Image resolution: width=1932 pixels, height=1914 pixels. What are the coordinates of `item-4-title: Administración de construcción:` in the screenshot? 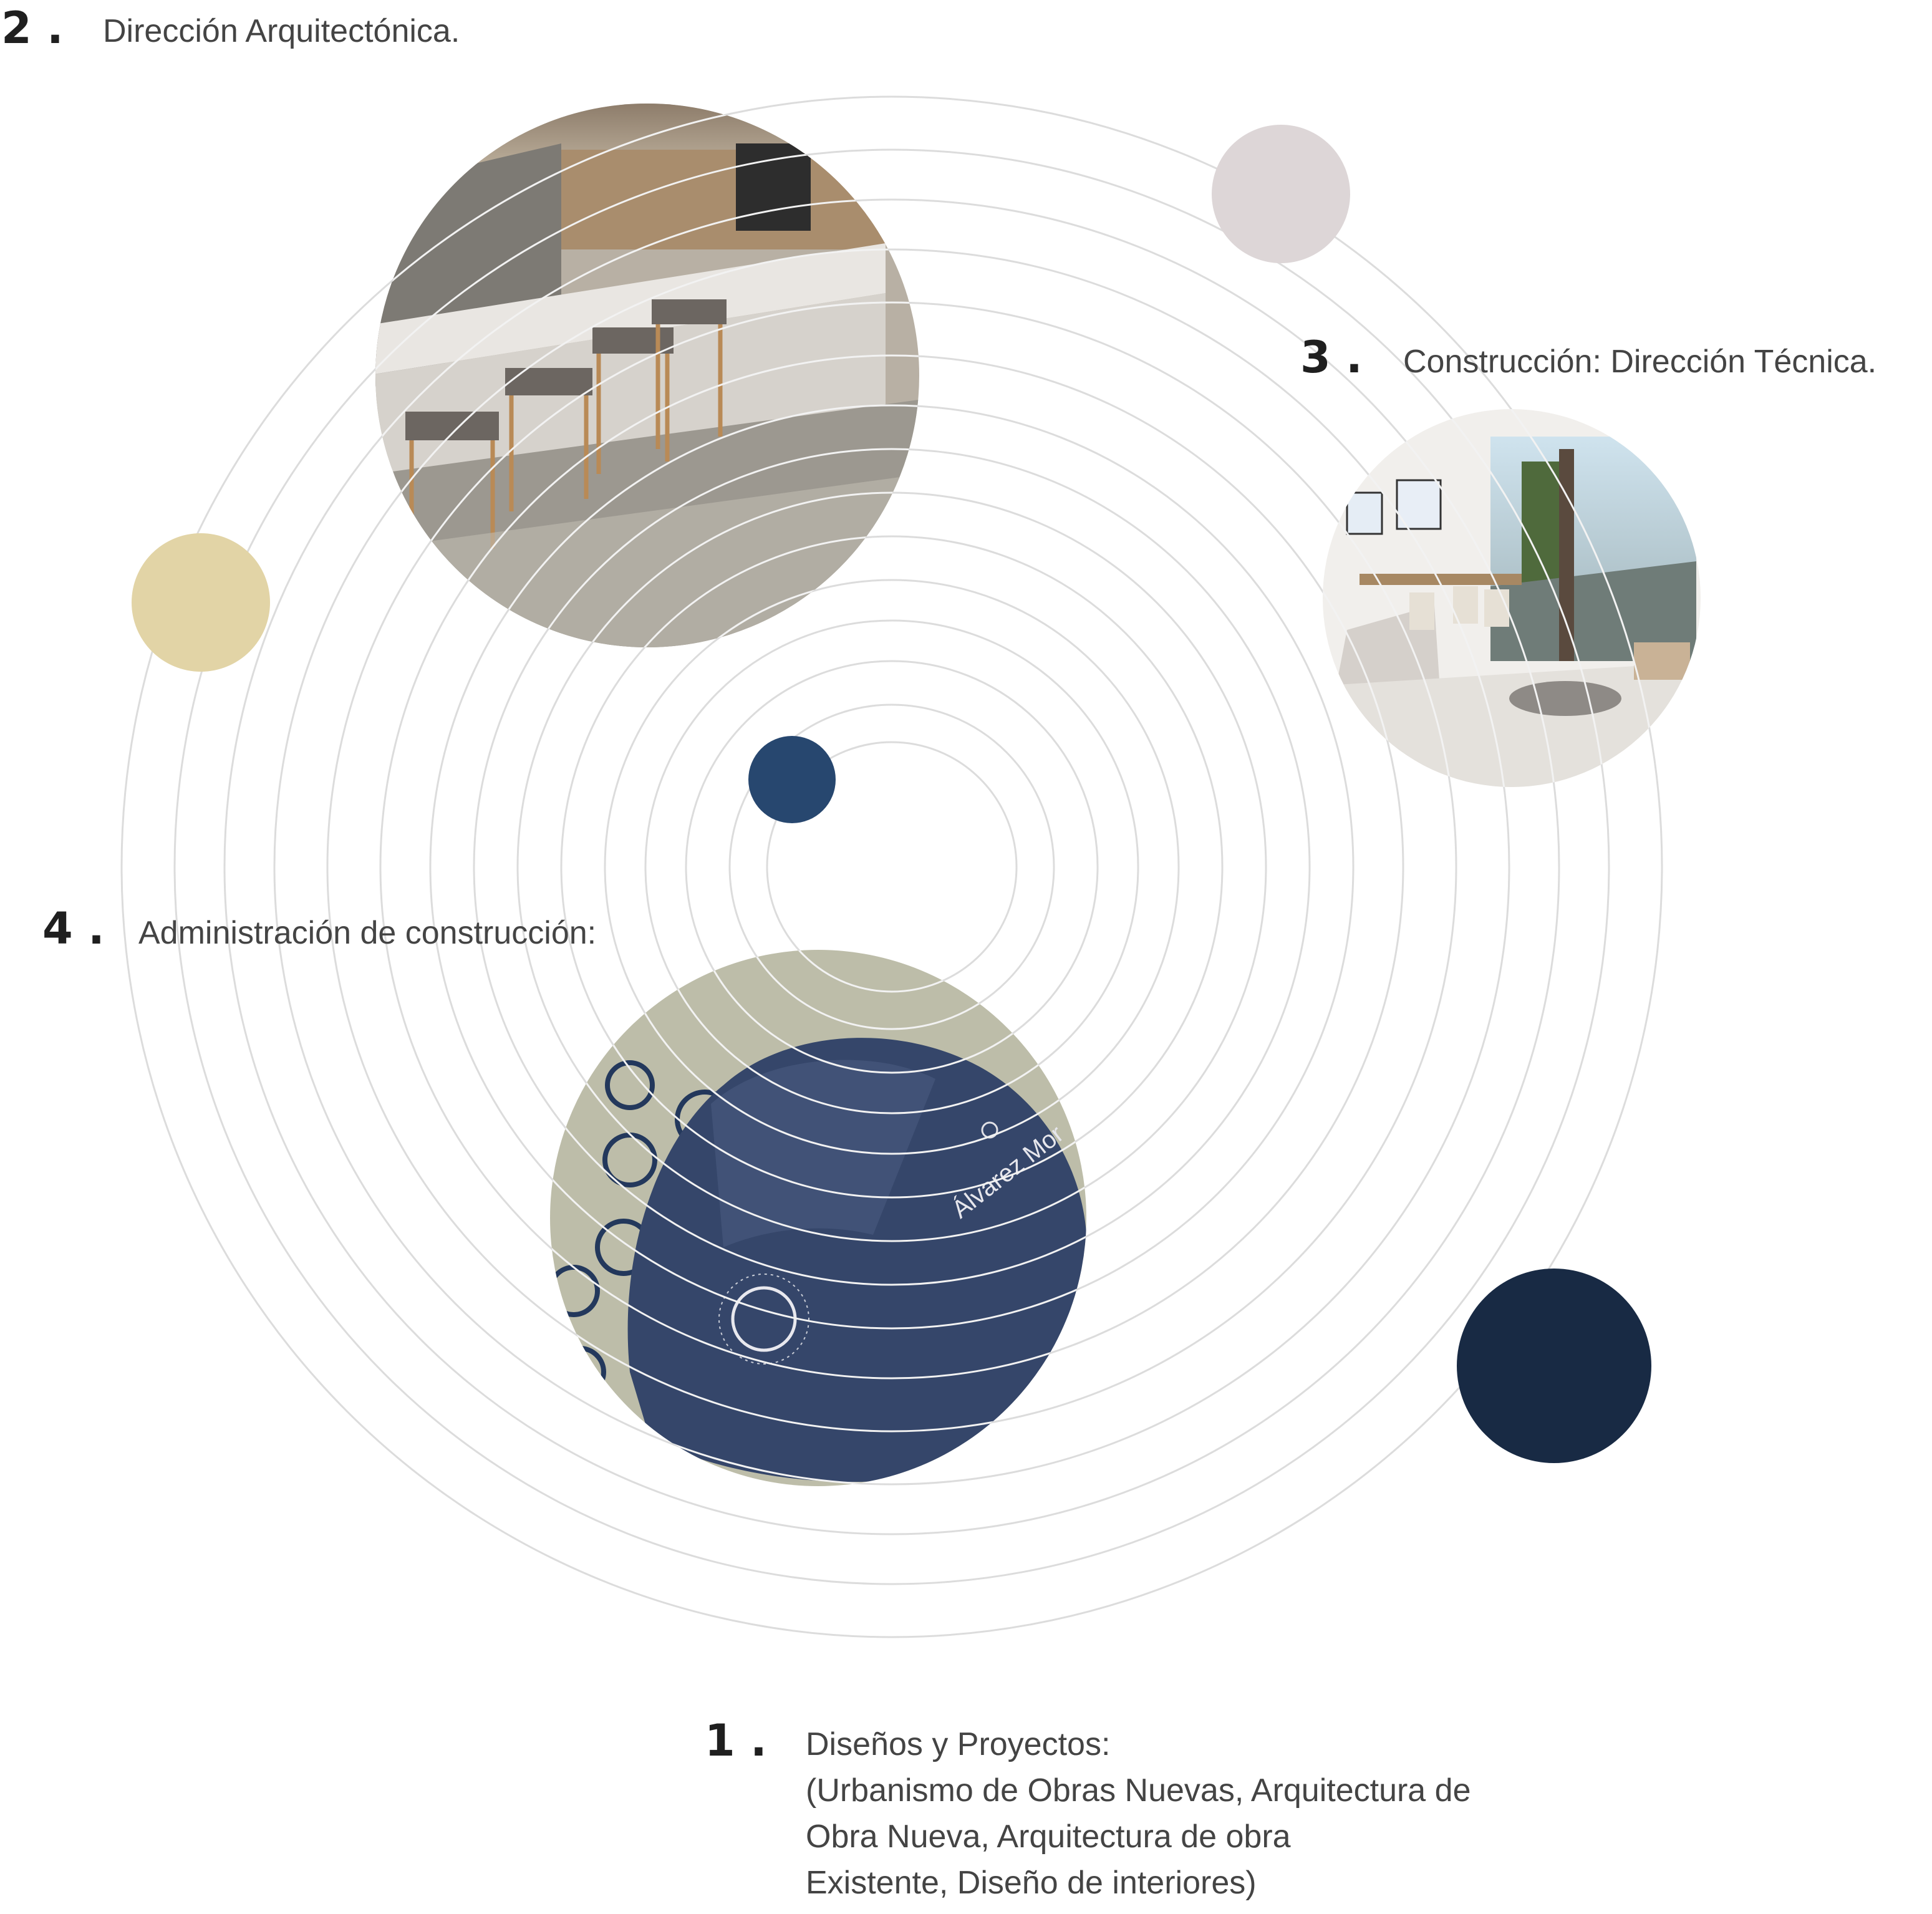 It's located at (368, 933).